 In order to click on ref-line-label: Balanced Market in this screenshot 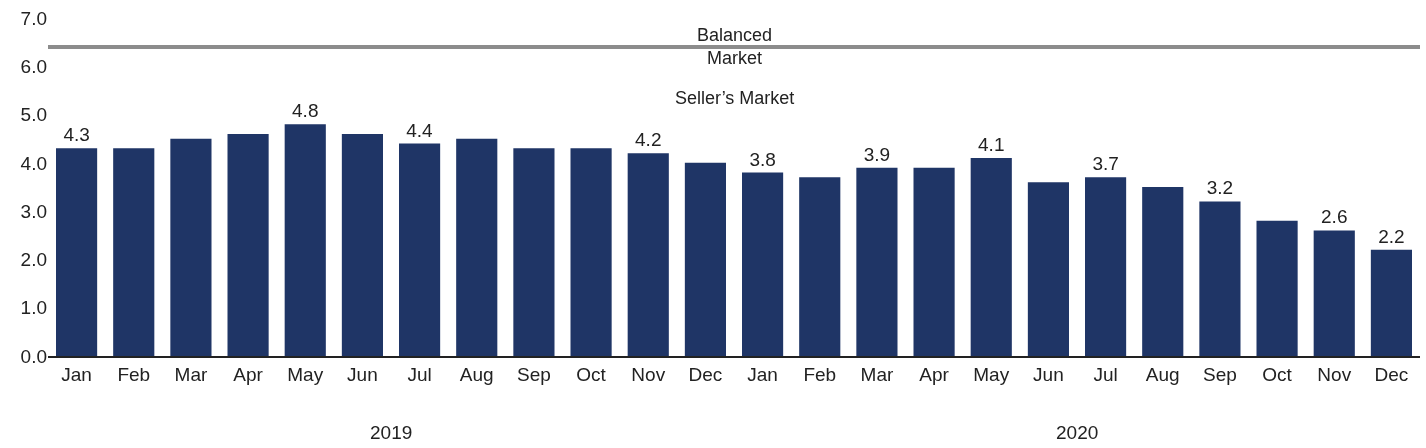, I will do `click(735, 47)`.